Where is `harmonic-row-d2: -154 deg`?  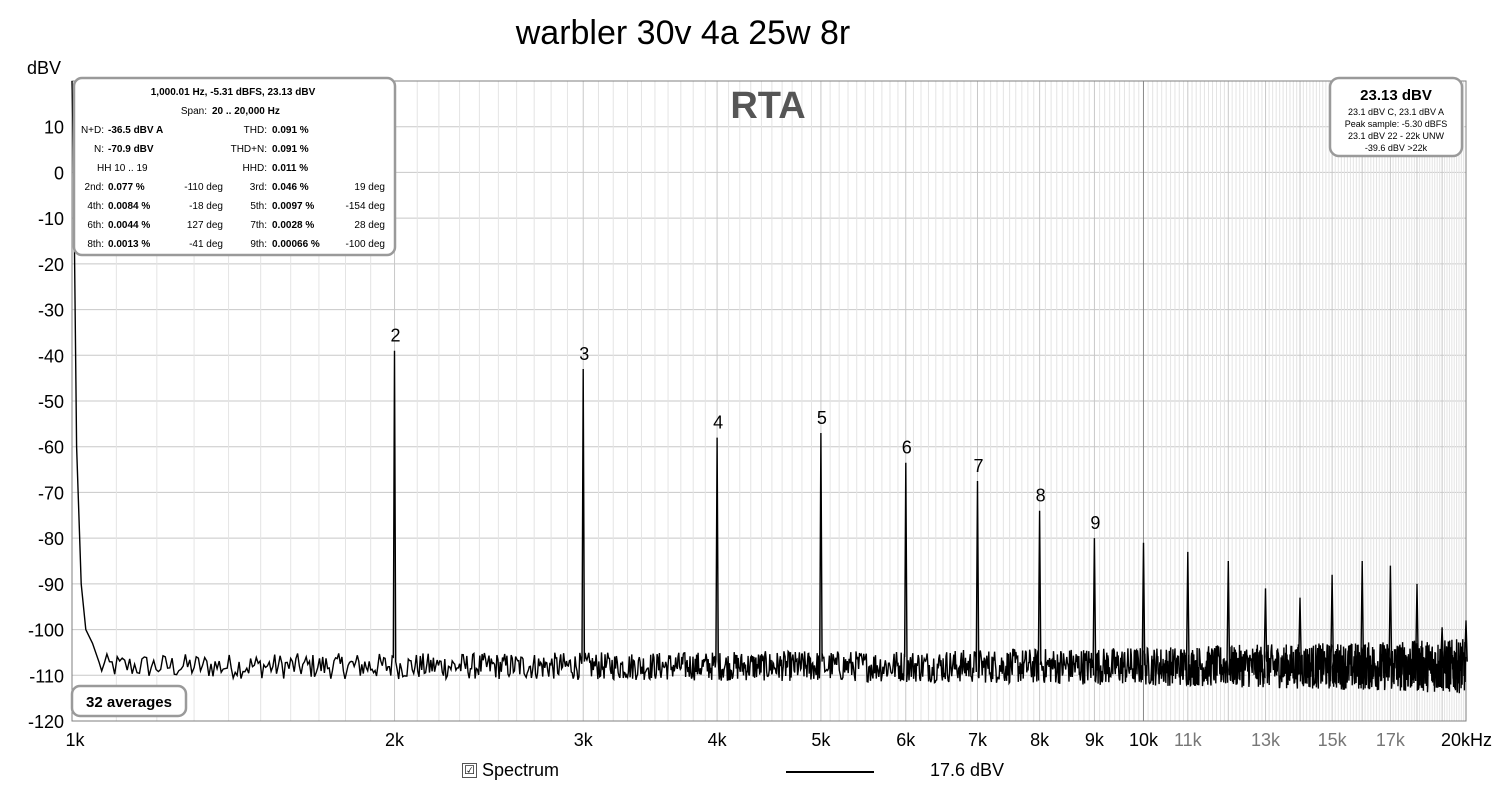
harmonic-row-d2: -154 deg is located at coordinates (365, 206).